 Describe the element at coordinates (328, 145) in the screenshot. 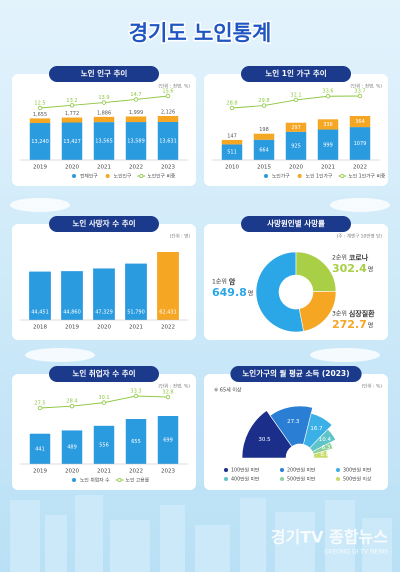

I see `bar-label: 999` at that location.